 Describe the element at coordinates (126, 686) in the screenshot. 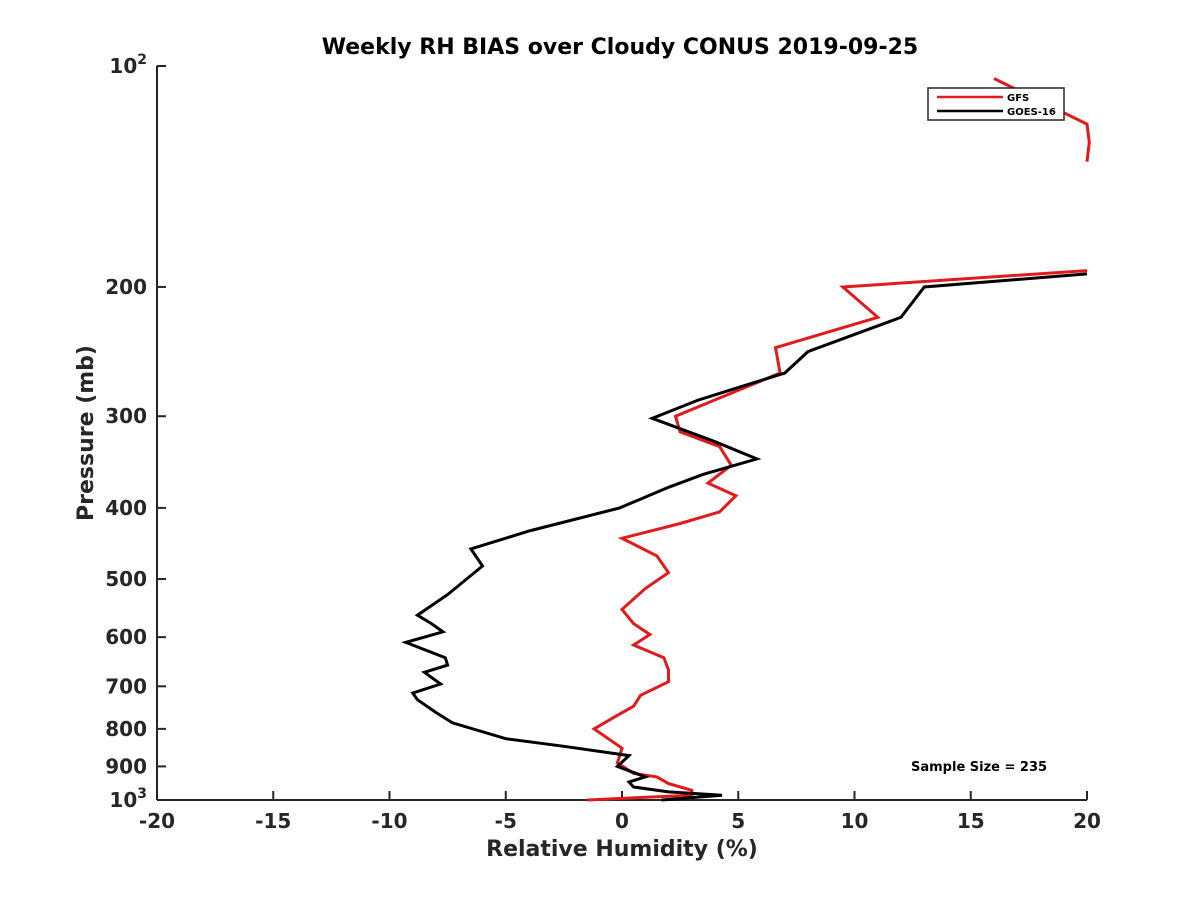

I see `y-tick-label: 700` at that location.